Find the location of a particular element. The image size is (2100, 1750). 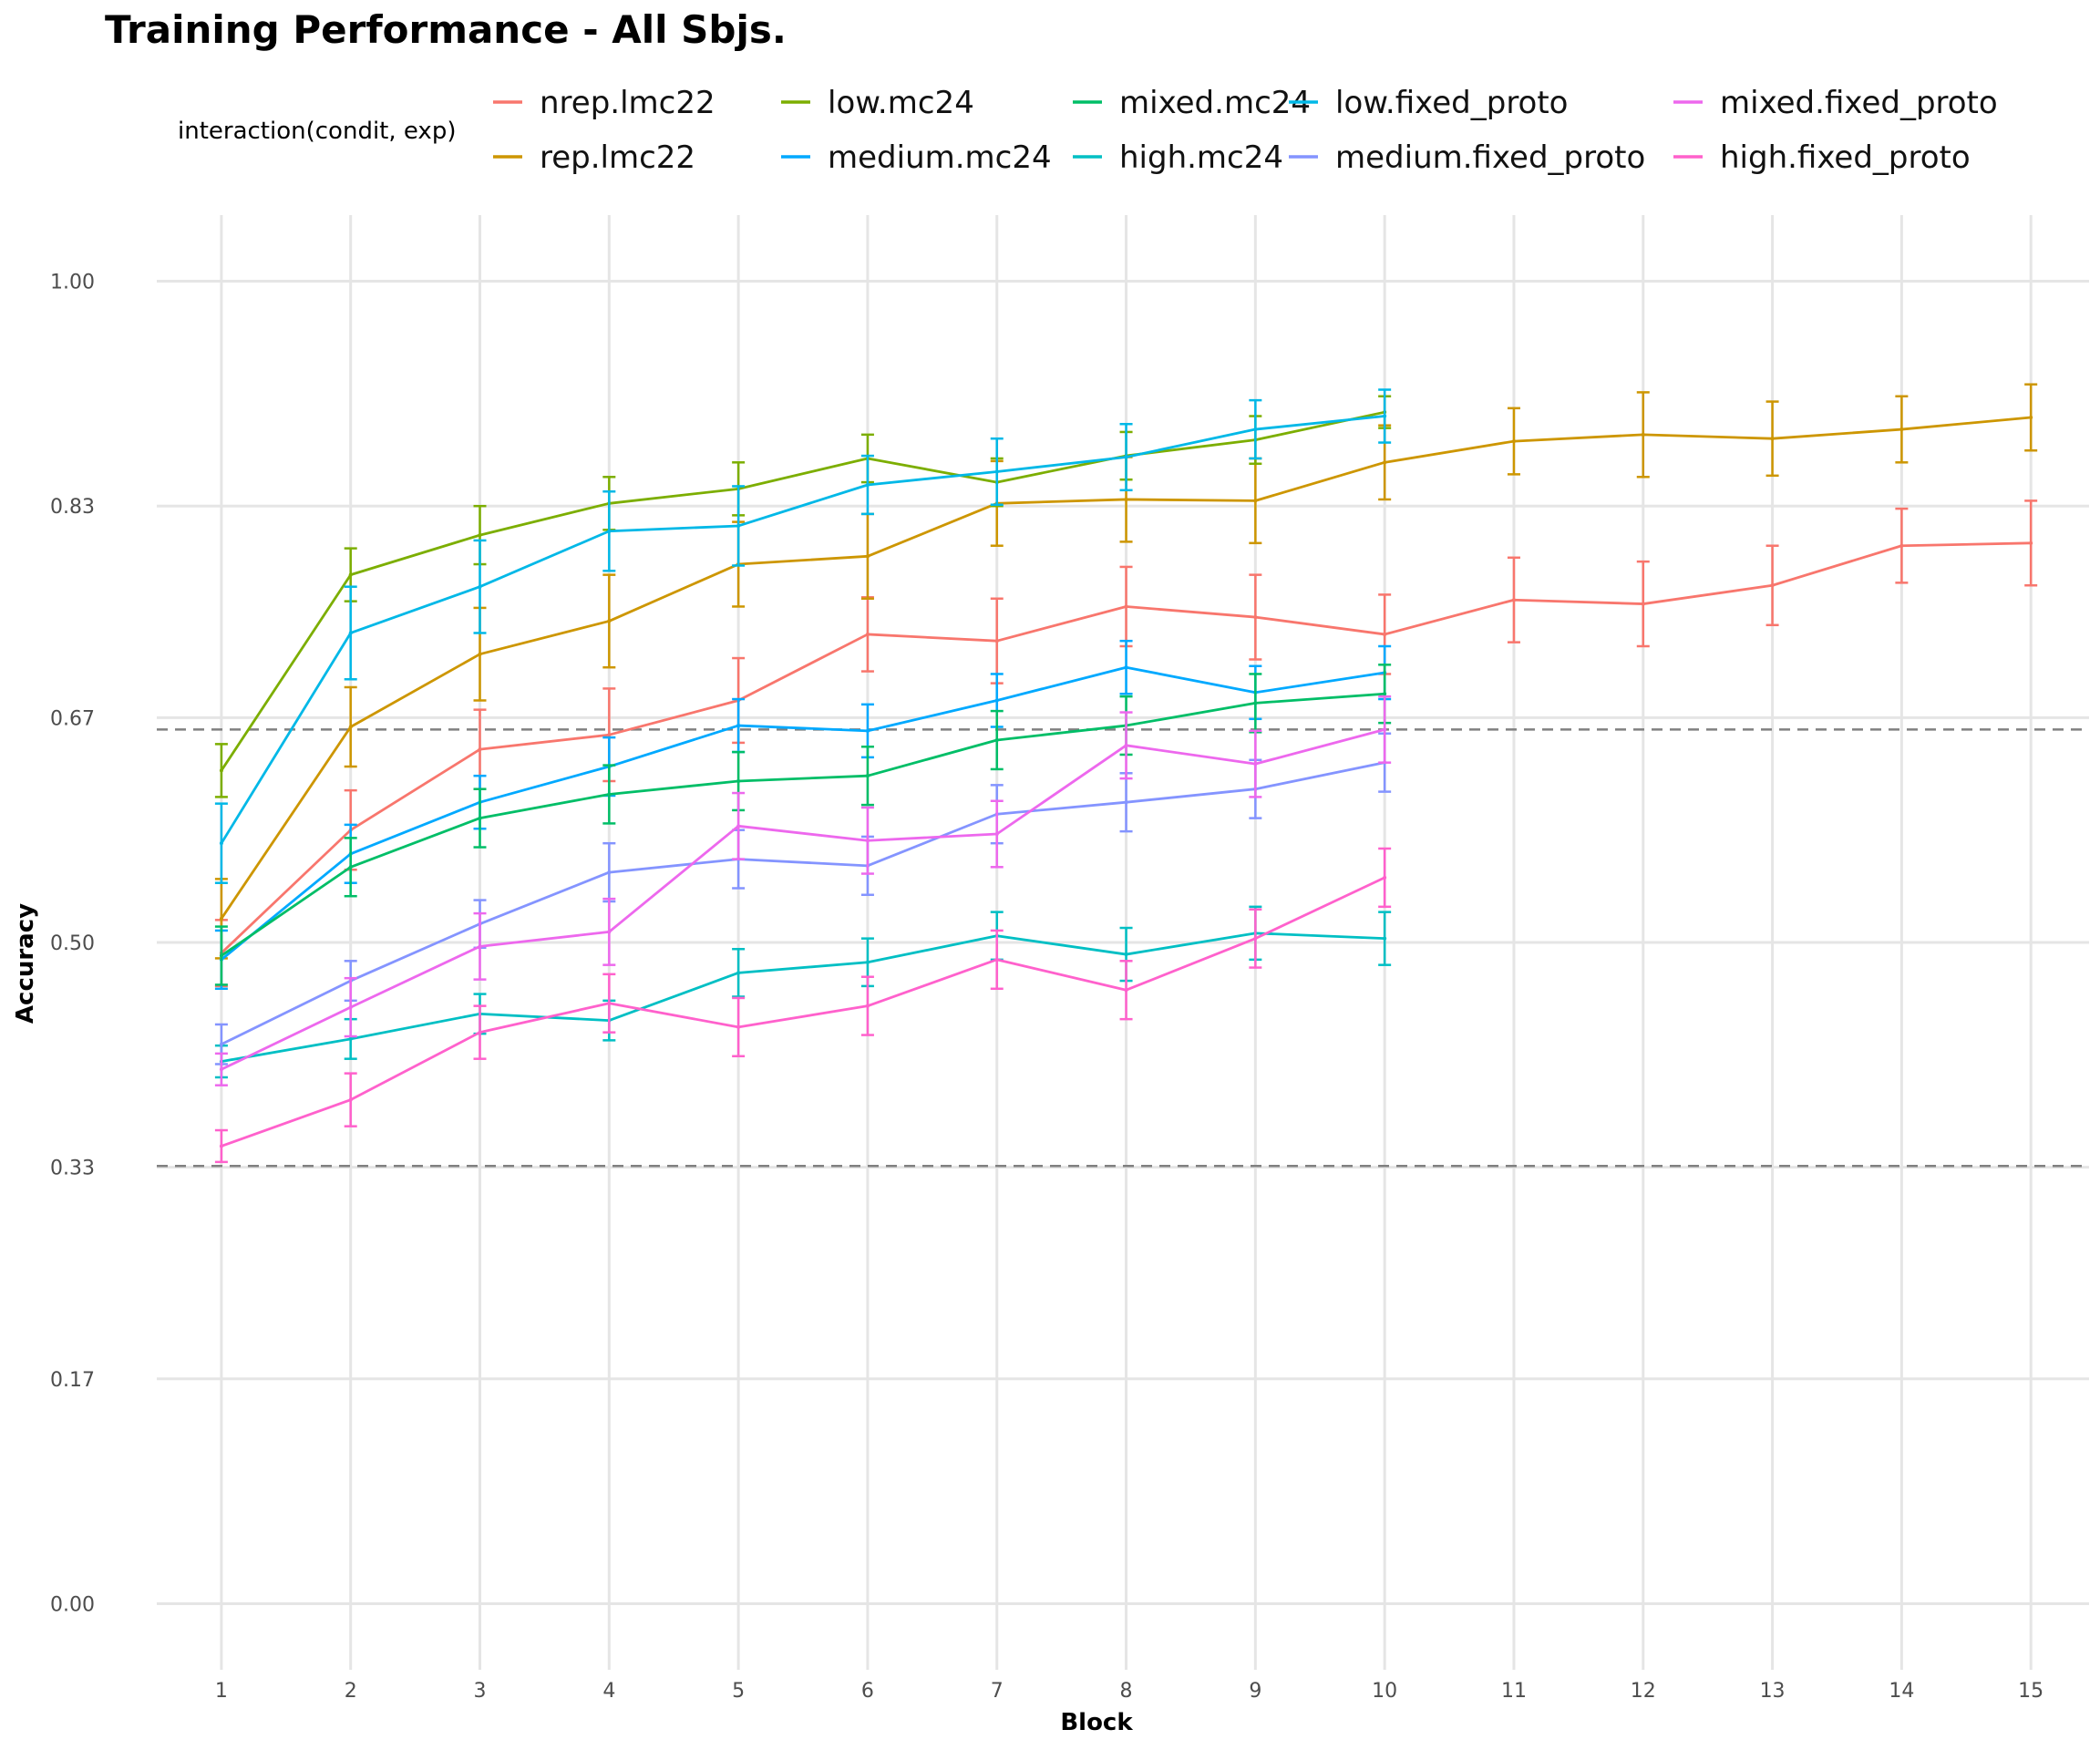

legend-item: medium.fixed_proto is located at coordinates (1467, 158).